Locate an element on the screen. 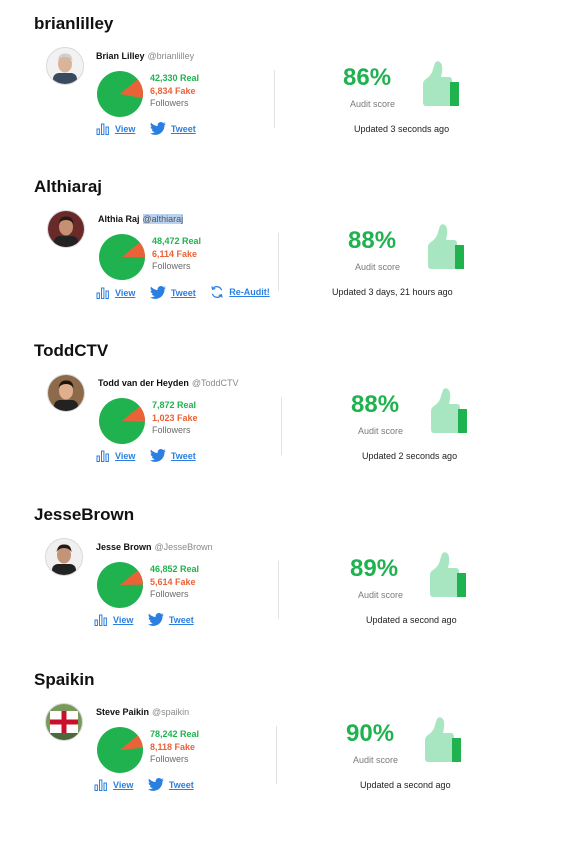 The image size is (580, 849). audit-score-value: 89% is located at coordinates (374, 568).